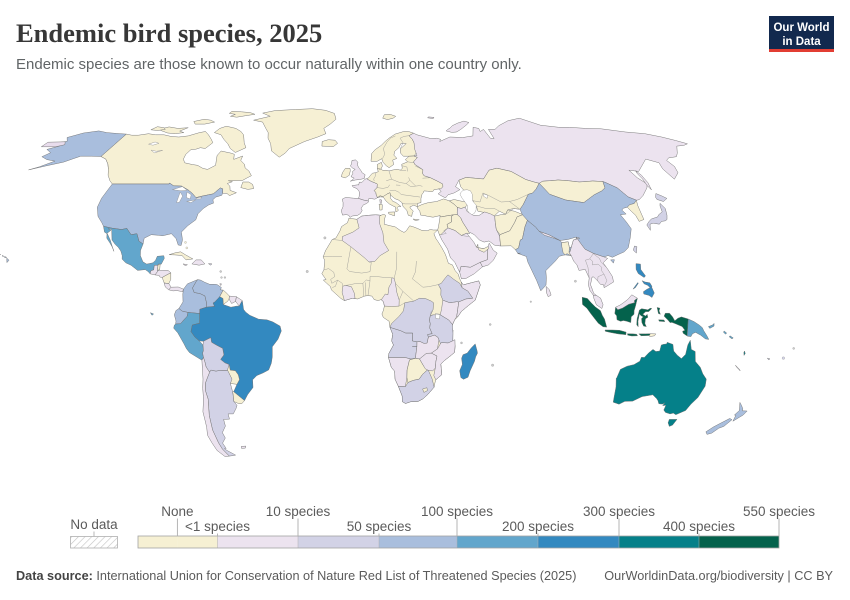 The width and height of the screenshot is (850, 600). Describe the element at coordinates (177, 511) in the screenshot. I see `svg-text: None` at that location.